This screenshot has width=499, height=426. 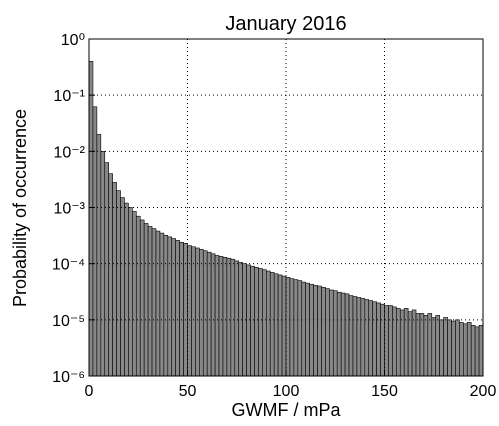 I want to click on x-axis-label: GWMF / mPa, so click(x=287, y=410).